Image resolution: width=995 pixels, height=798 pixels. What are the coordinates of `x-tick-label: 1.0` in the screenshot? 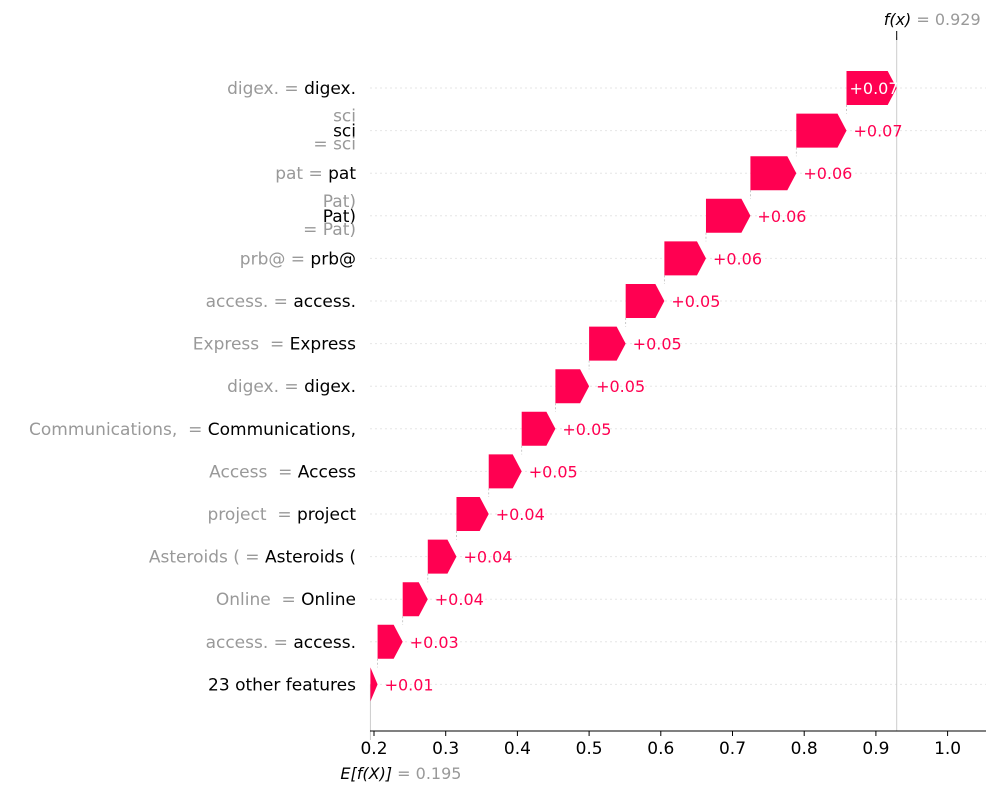 It's located at (947, 749).